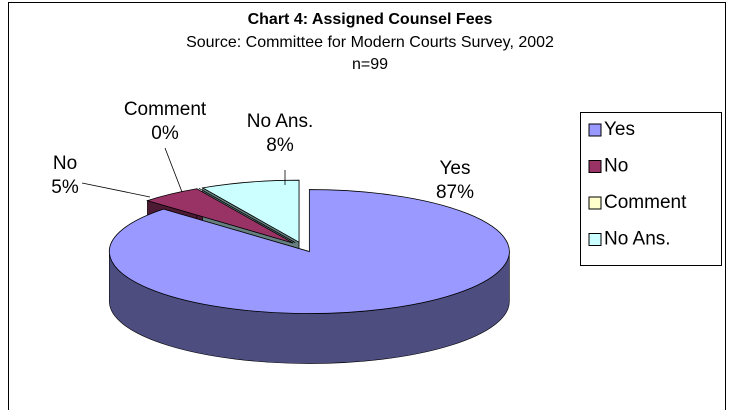 This screenshot has width=734, height=410. Describe the element at coordinates (165, 109) in the screenshot. I see `slice-label: Comment` at that location.